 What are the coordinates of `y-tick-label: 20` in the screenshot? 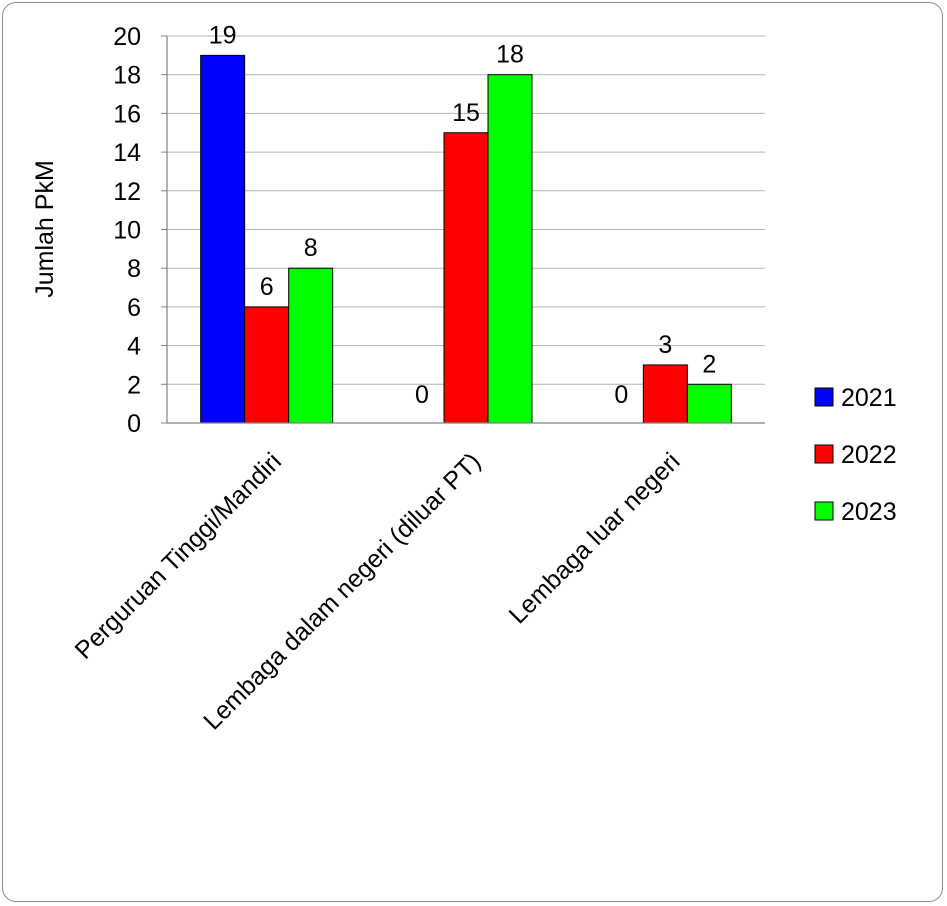 It's located at (127, 37).